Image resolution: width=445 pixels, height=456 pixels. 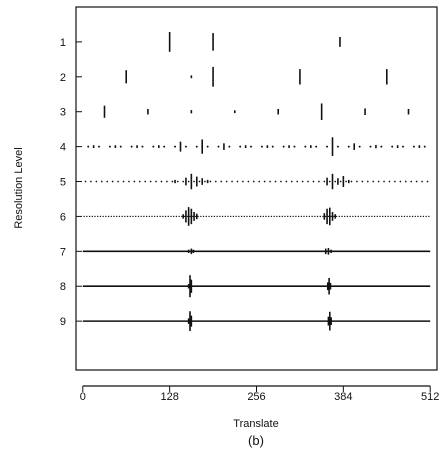 What do you see at coordinates (430, 397) in the screenshot?
I see `x-tick-label: 512` at bounding box center [430, 397].